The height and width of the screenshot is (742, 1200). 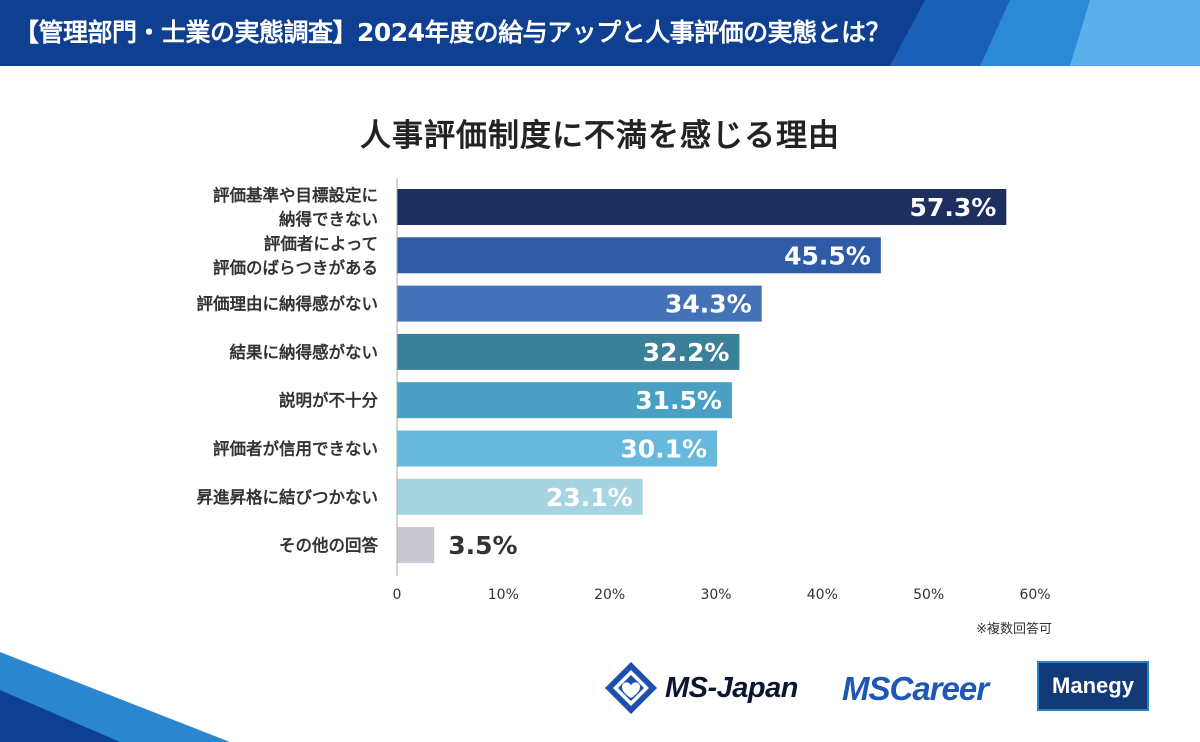 I want to click on value-label-1: 57.3%, so click(x=953, y=207).